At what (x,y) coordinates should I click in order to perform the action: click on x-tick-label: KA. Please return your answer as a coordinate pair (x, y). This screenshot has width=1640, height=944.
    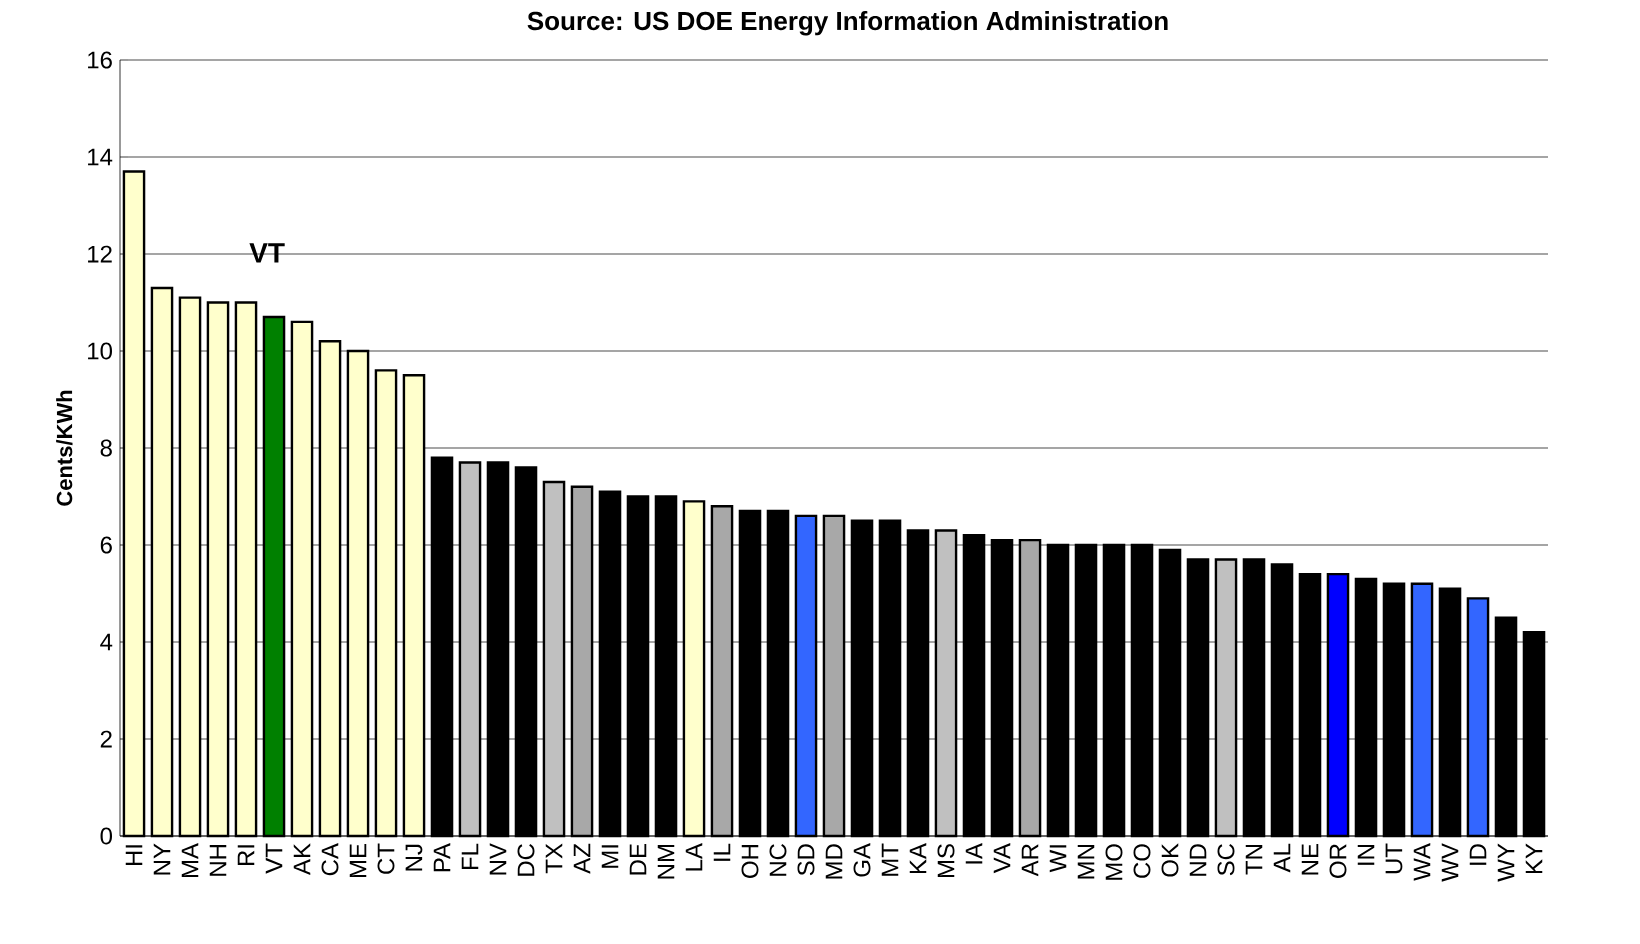
    Looking at the image, I should click on (918, 858).